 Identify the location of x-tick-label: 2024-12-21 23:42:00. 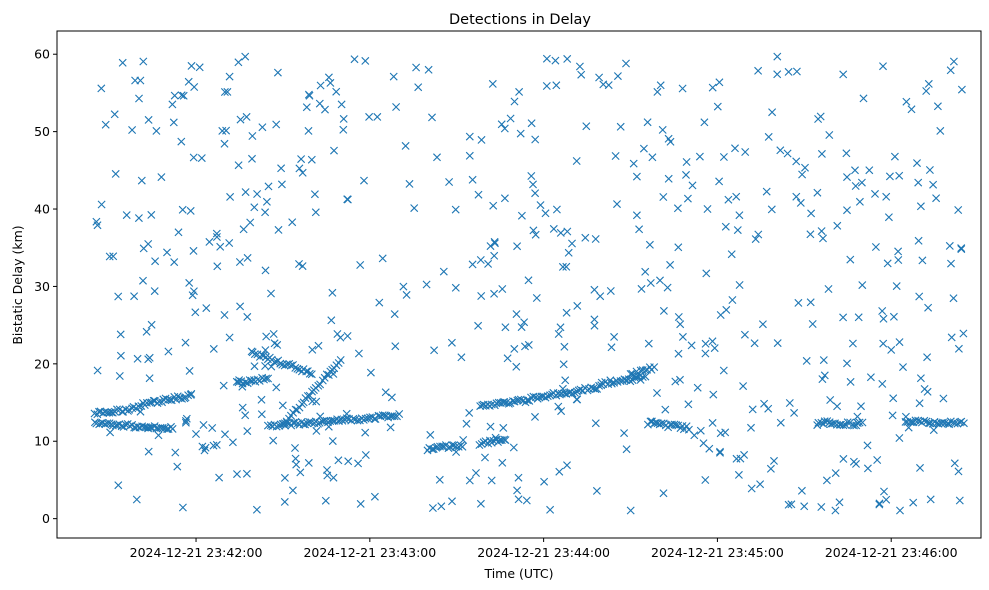
(196, 552).